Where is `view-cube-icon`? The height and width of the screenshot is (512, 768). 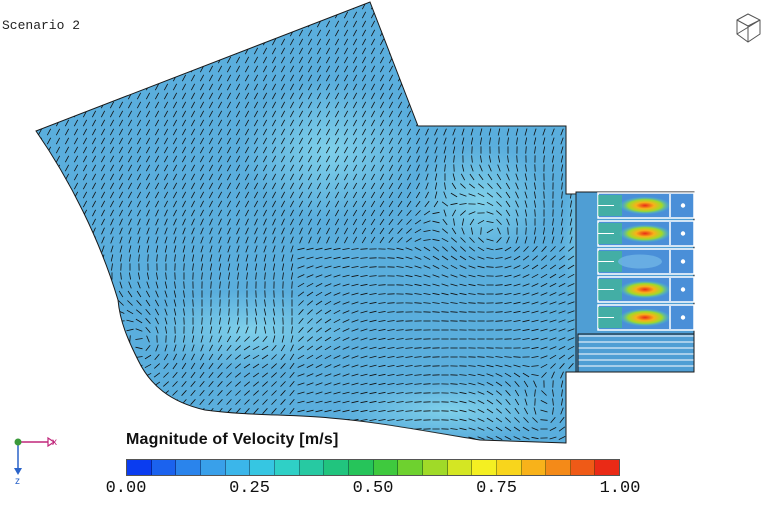
view-cube-icon is located at coordinates (748, 28).